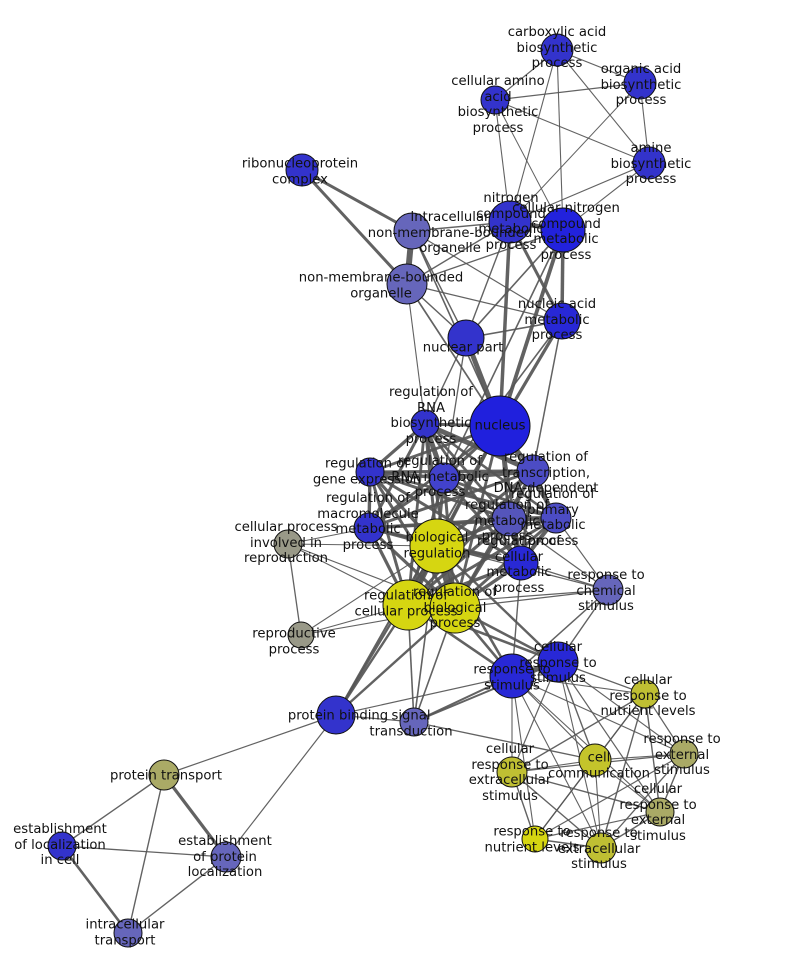 The image size is (786, 971). I want to click on graph-node-response_to_stimulus, so click(512, 676).